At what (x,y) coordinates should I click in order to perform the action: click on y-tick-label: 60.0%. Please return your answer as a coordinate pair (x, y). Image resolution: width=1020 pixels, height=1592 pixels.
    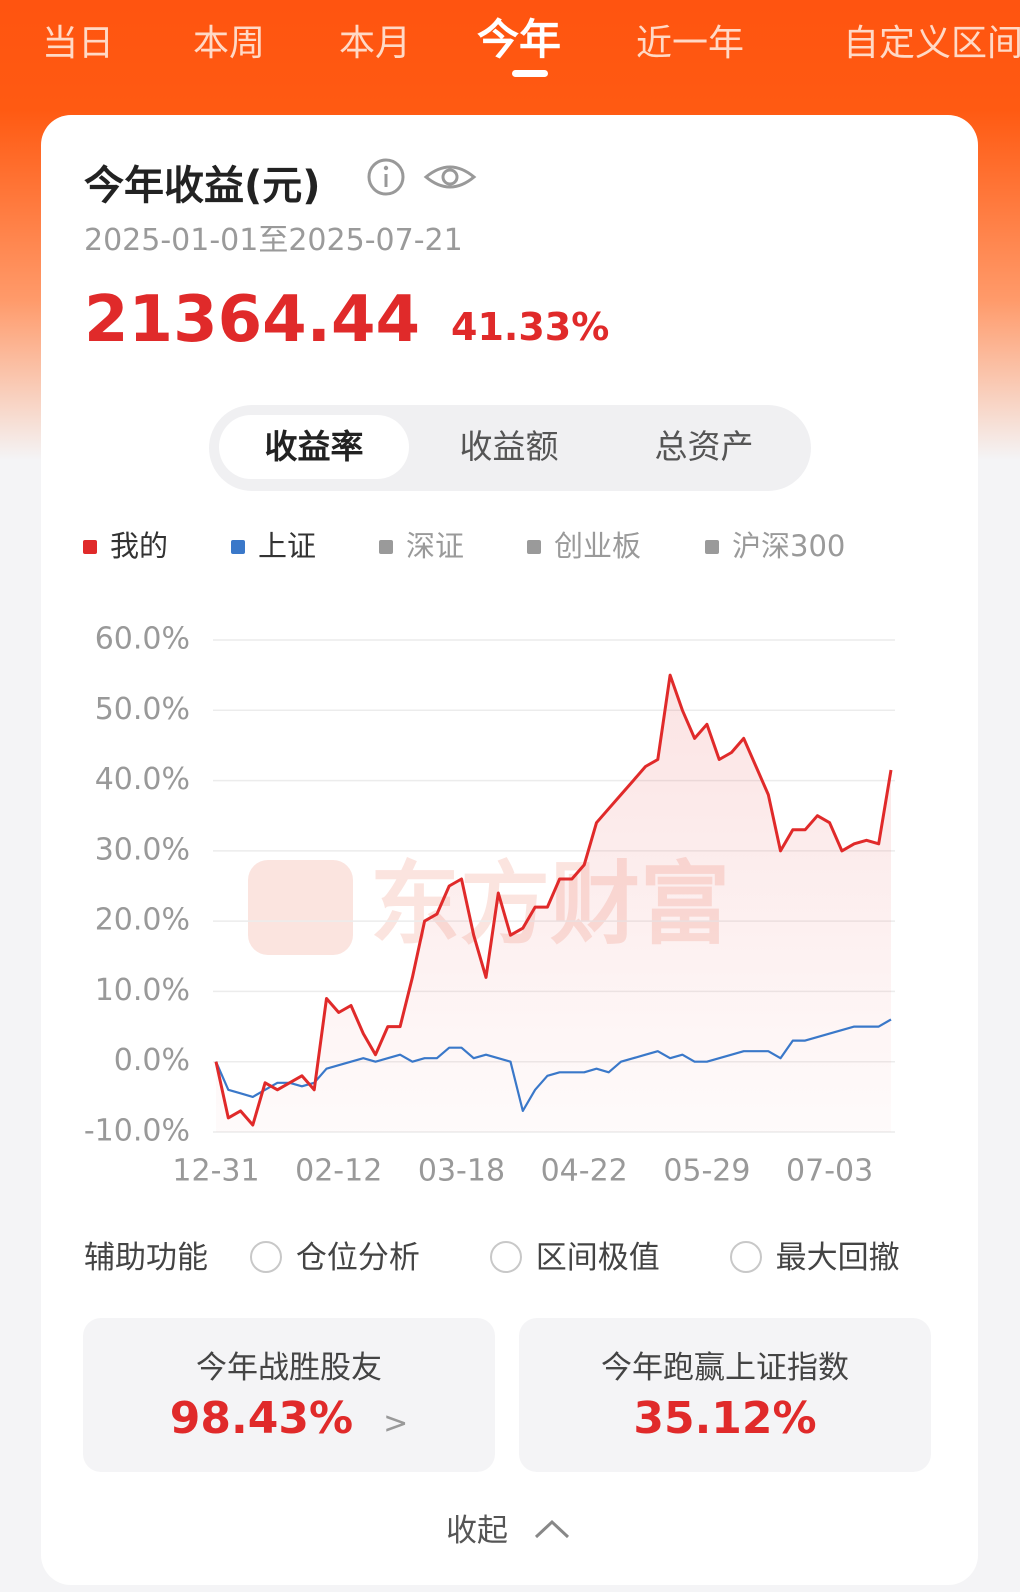
    Looking at the image, I should click on (142, 639).